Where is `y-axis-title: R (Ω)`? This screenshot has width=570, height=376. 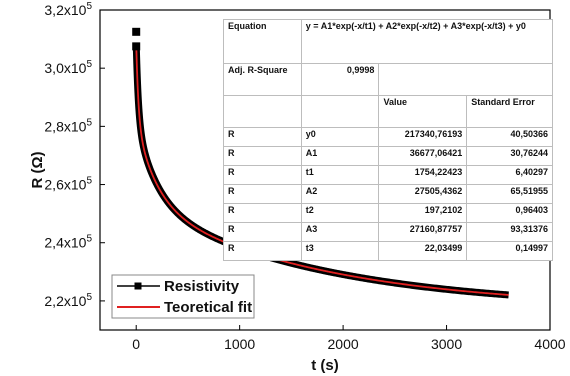 y-axis-title: R (Ω) is located at coordinates (37, 169).